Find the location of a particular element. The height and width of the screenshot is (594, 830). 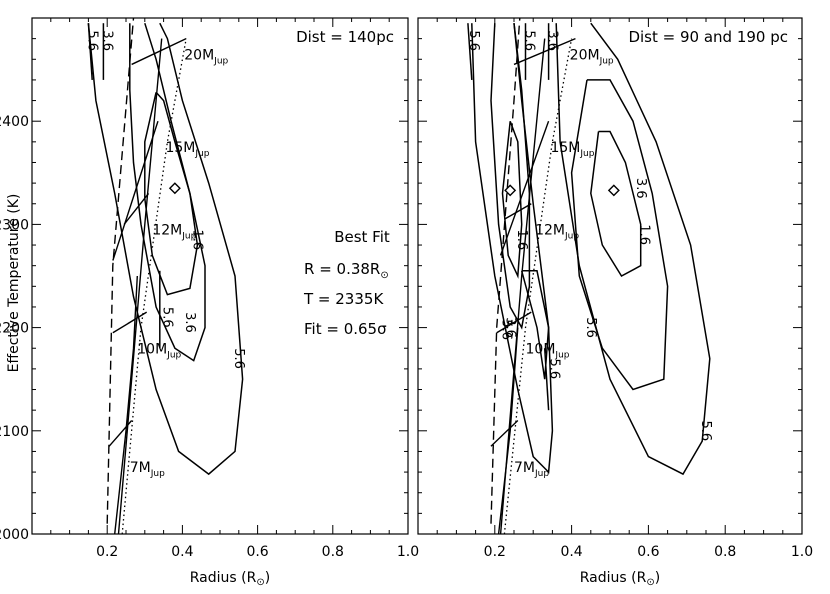

y-tick-label: 2300 is located at coordinates (14, 225).